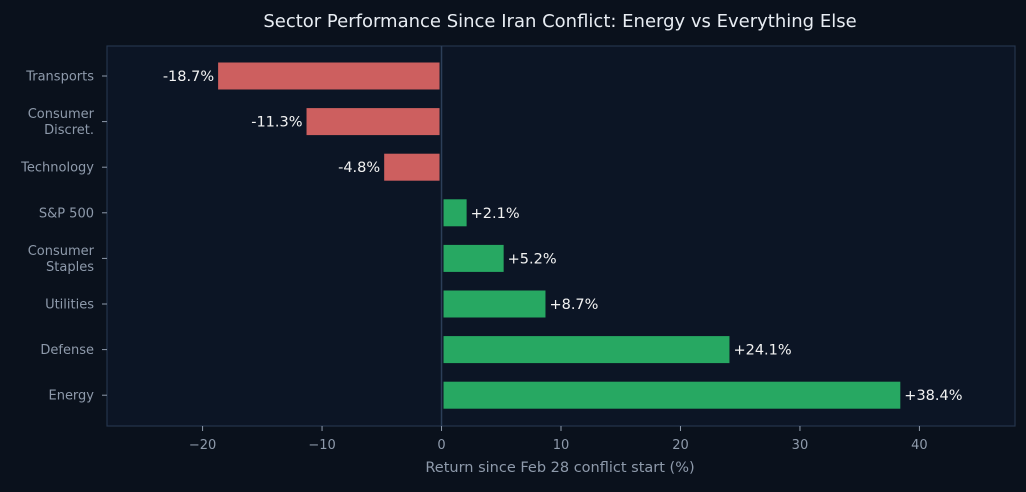 The width and height of the screenshot is (1026, 492). I want to click on x-tick-label: 30, so click(800, 445).